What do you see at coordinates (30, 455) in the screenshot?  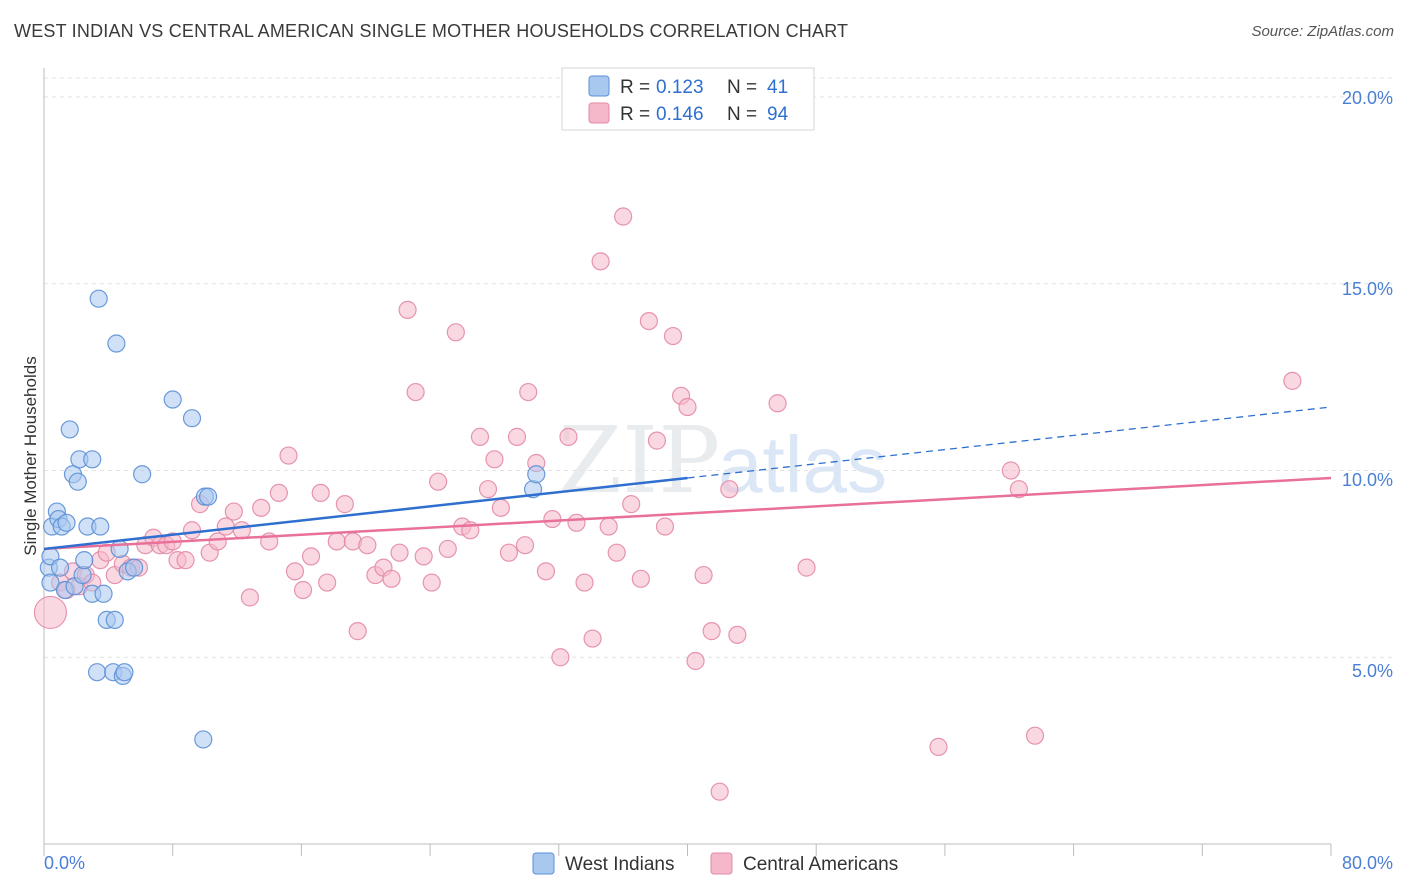 I see `y-axis-label: Single Mother Households` at bounding box center [30, 455].